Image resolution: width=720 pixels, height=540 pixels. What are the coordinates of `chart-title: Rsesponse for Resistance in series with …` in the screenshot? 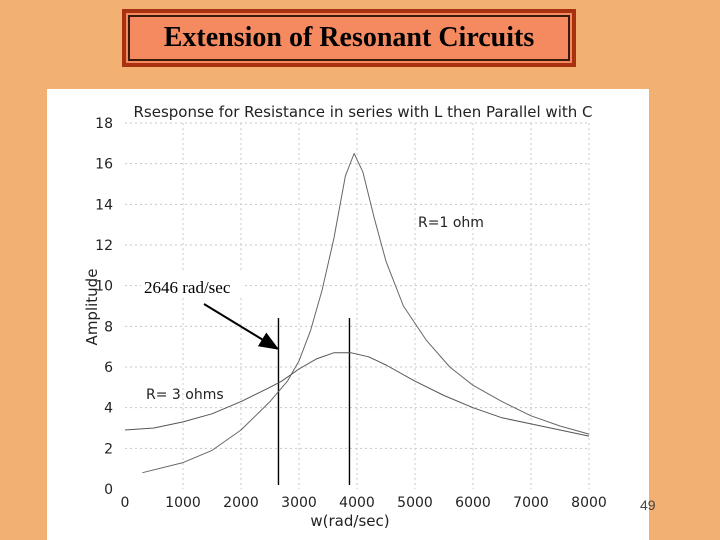 It's located at (362, 112).